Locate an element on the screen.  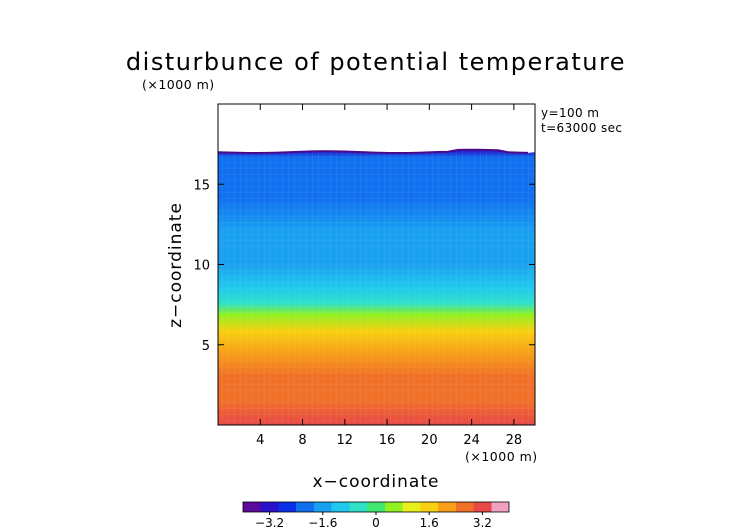
colorbar-tick-label: 1.6 is located at coordinates (429, 523).